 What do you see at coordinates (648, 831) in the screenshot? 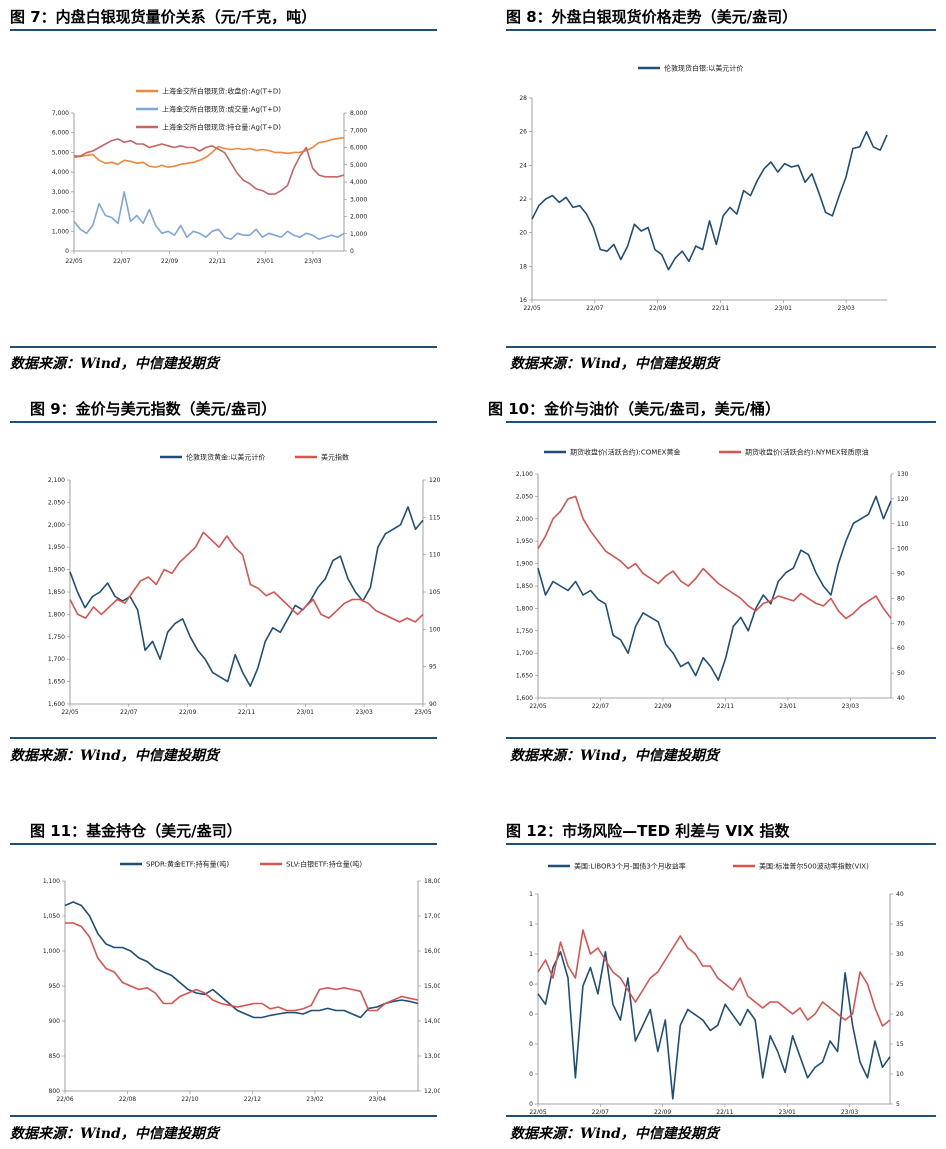
I see `figure-12-title: 图 12：市场风险—TED 利差与 VIX 指数` at bounding box center [648, 831].